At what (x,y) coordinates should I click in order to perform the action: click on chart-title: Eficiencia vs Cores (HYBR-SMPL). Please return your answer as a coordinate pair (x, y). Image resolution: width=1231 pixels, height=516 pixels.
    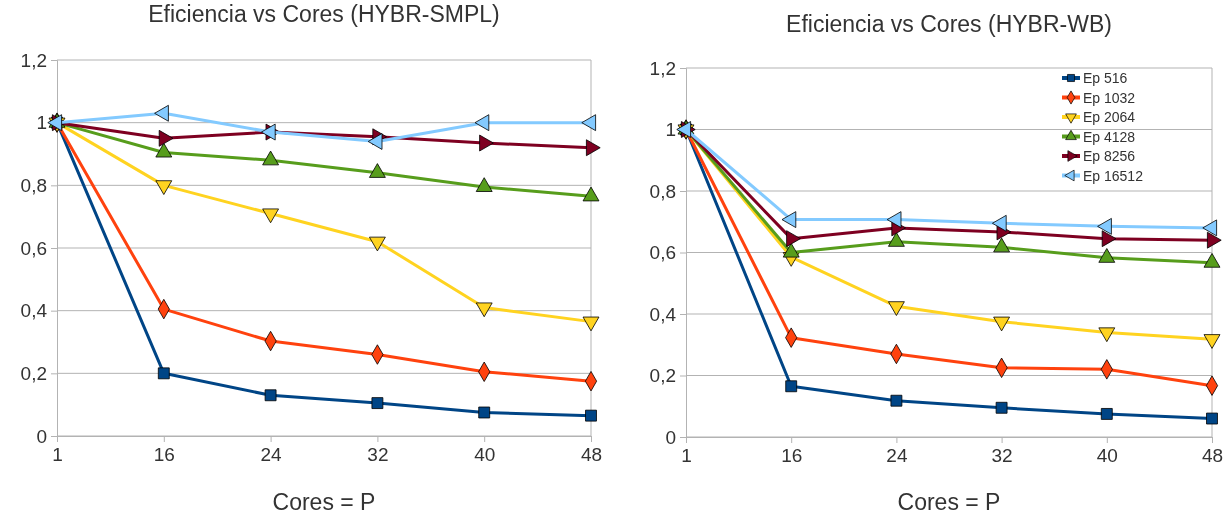
    Looking at the image, I should click on (324, 14).